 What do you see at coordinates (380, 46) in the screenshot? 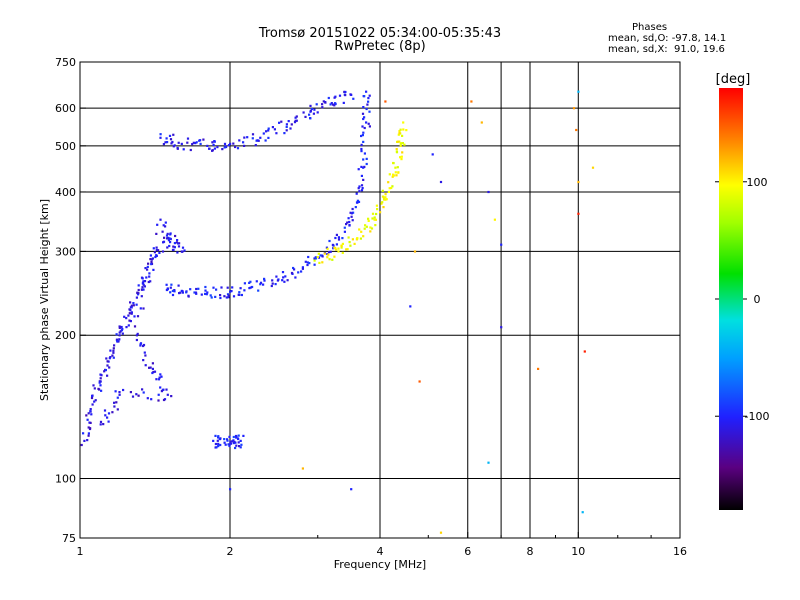
I see `chart-subtitle: RwPretec (8p)` at bounding box center [380, 46].